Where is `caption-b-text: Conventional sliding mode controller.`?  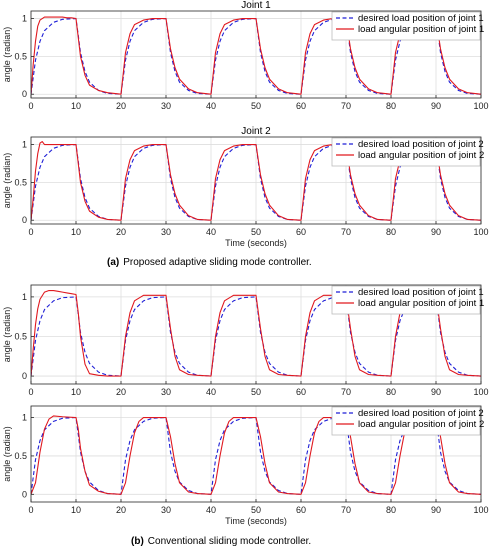 caption-b-text: Conventional sliding mode controller. is located at coordinates (229, 541).